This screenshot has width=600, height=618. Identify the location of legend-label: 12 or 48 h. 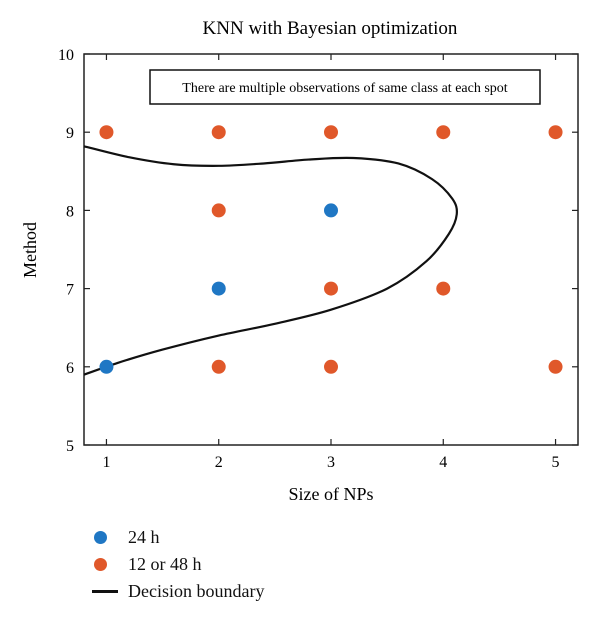
(165, 564).